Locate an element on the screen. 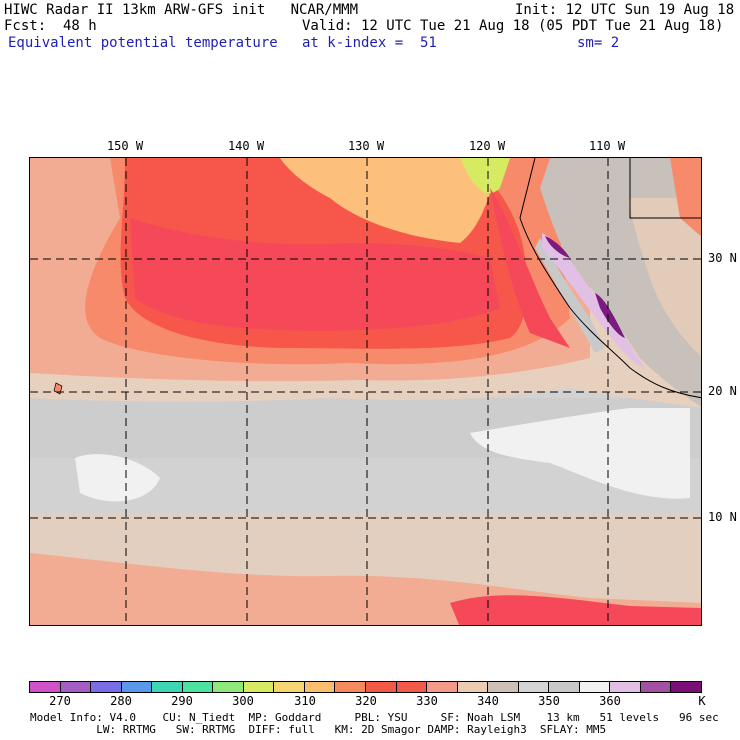  us-mexico-border is located at coordinates (665, 188).